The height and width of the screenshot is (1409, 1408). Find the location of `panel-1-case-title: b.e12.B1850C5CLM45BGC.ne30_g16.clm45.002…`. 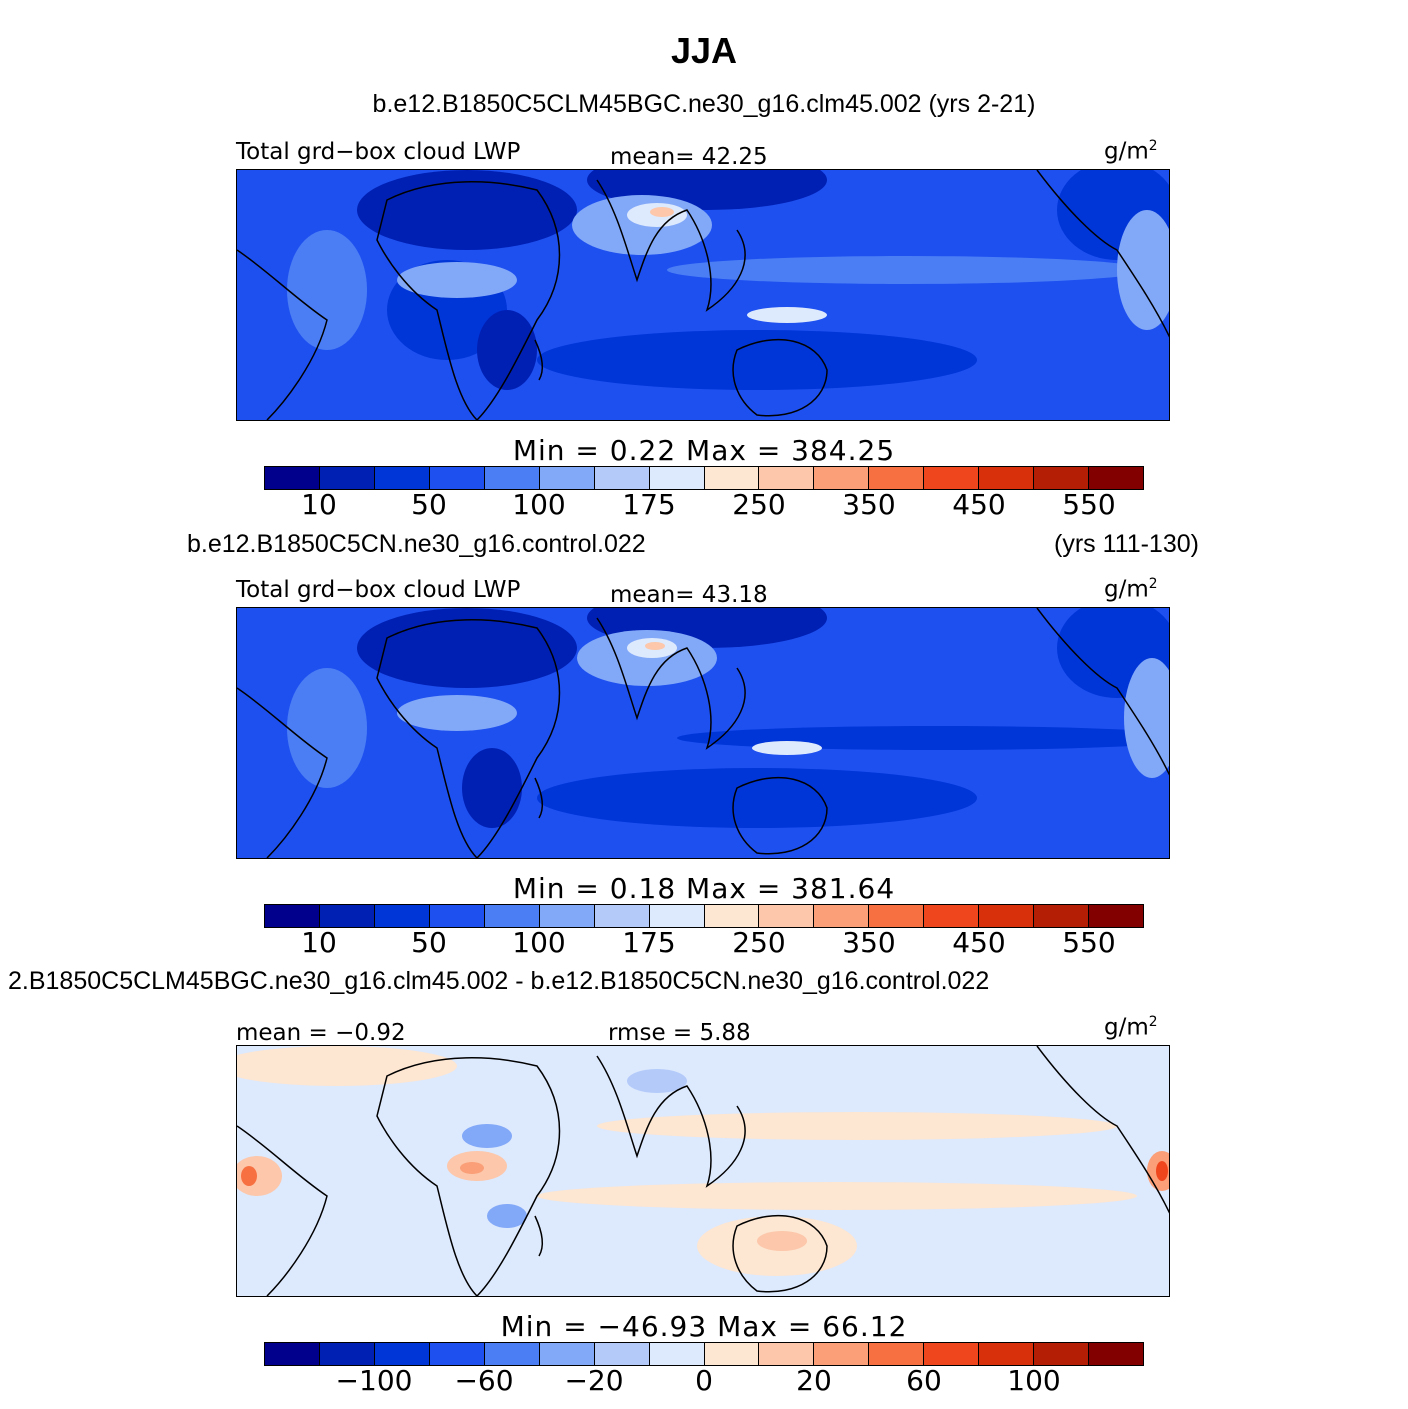

panel-1-case-title: b.e12.B1850C5CLM45BGC.ne30_g16.clm45.002… is located at coordinates (704, 104).